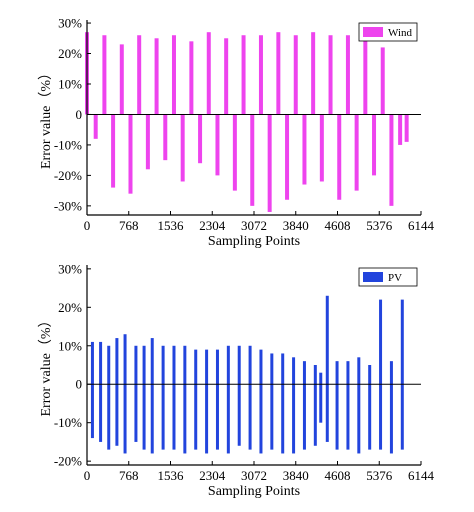 The width and height of the screenshot is (474, 512). What do you see at coordinates (400, 33) in the screenshot?
I see `legend-label: Wind` at bounding box center [400, 33].